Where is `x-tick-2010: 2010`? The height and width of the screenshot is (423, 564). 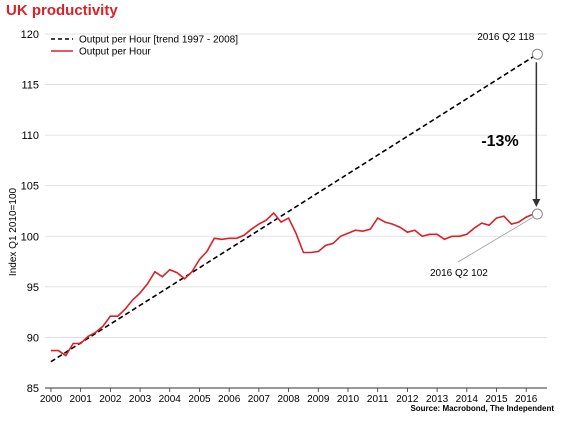 x-tick-2010: 2010 is located at coordinates (348, 399).